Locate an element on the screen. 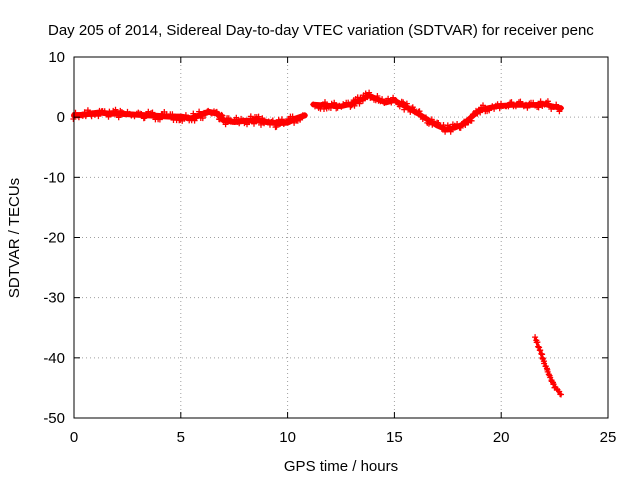 Image resolution: width=640 pixels, height=480 pixels. y-tick-label: -30 is located at coordinates (54, 298).